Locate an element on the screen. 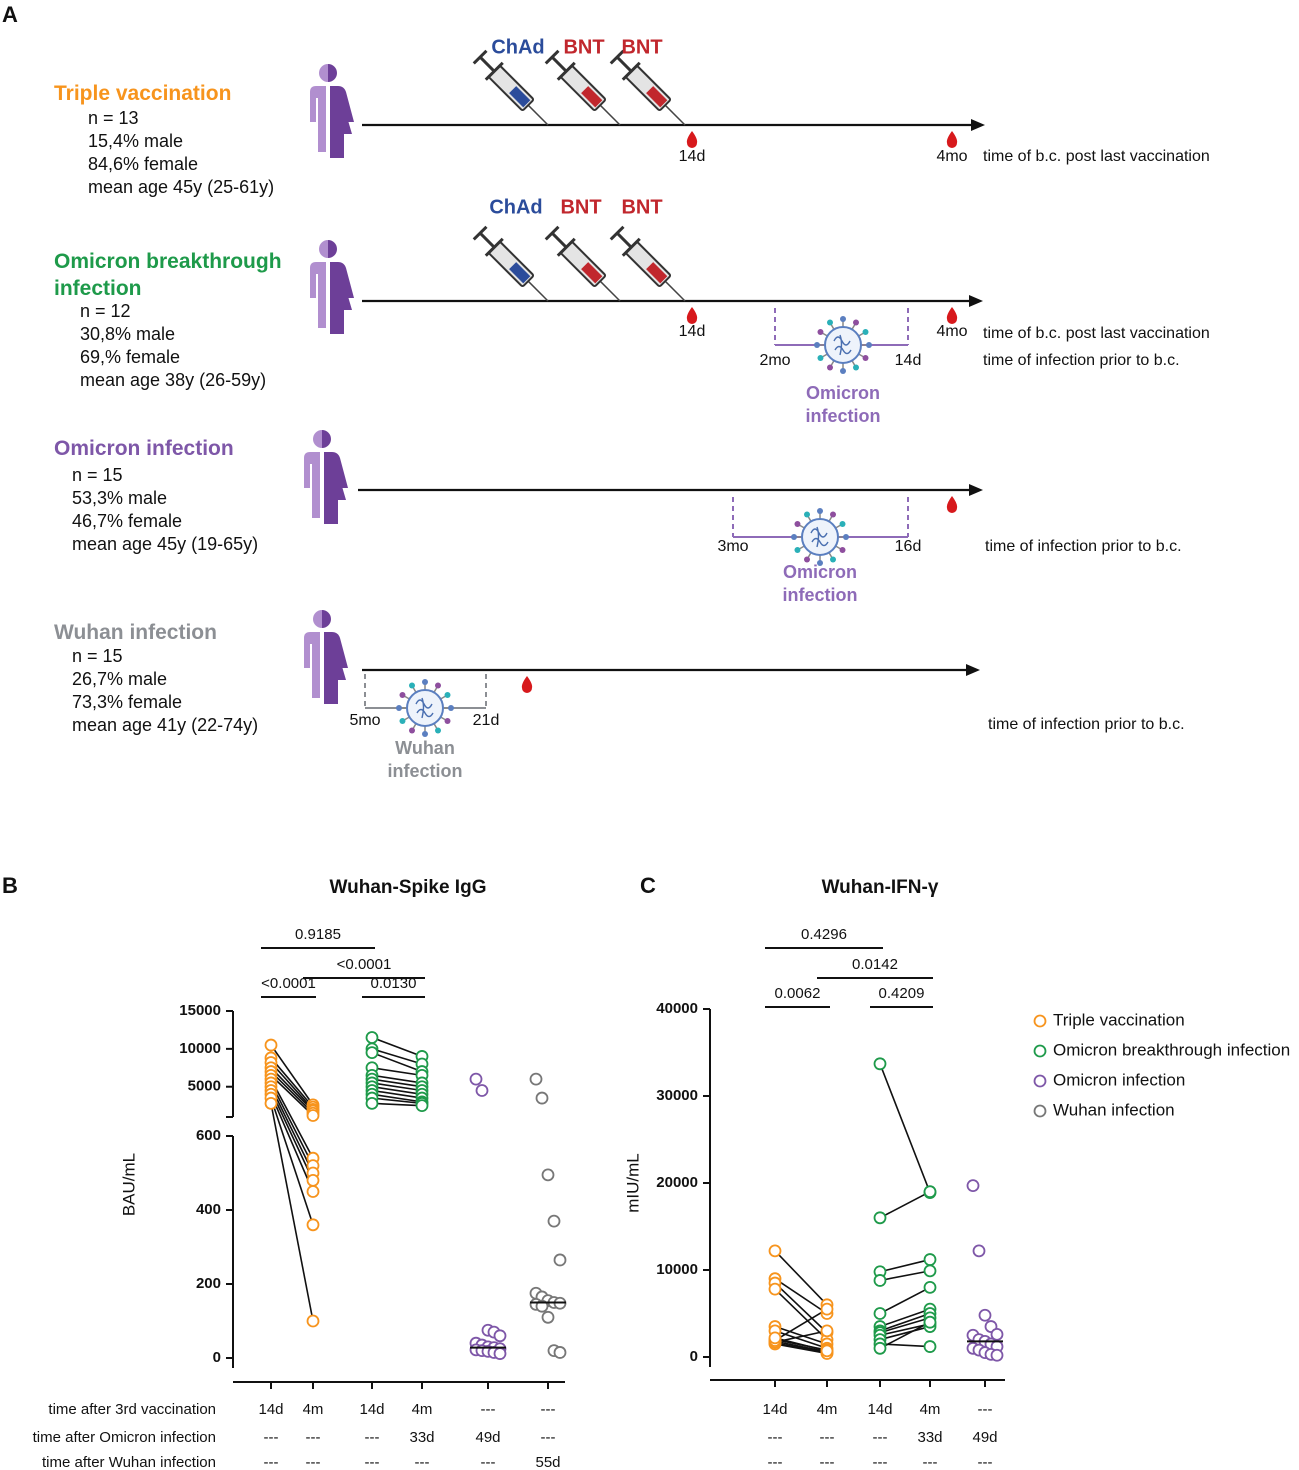  timeline-note: time of b.c. post last vaccination is located at coordinates (1096, 156).